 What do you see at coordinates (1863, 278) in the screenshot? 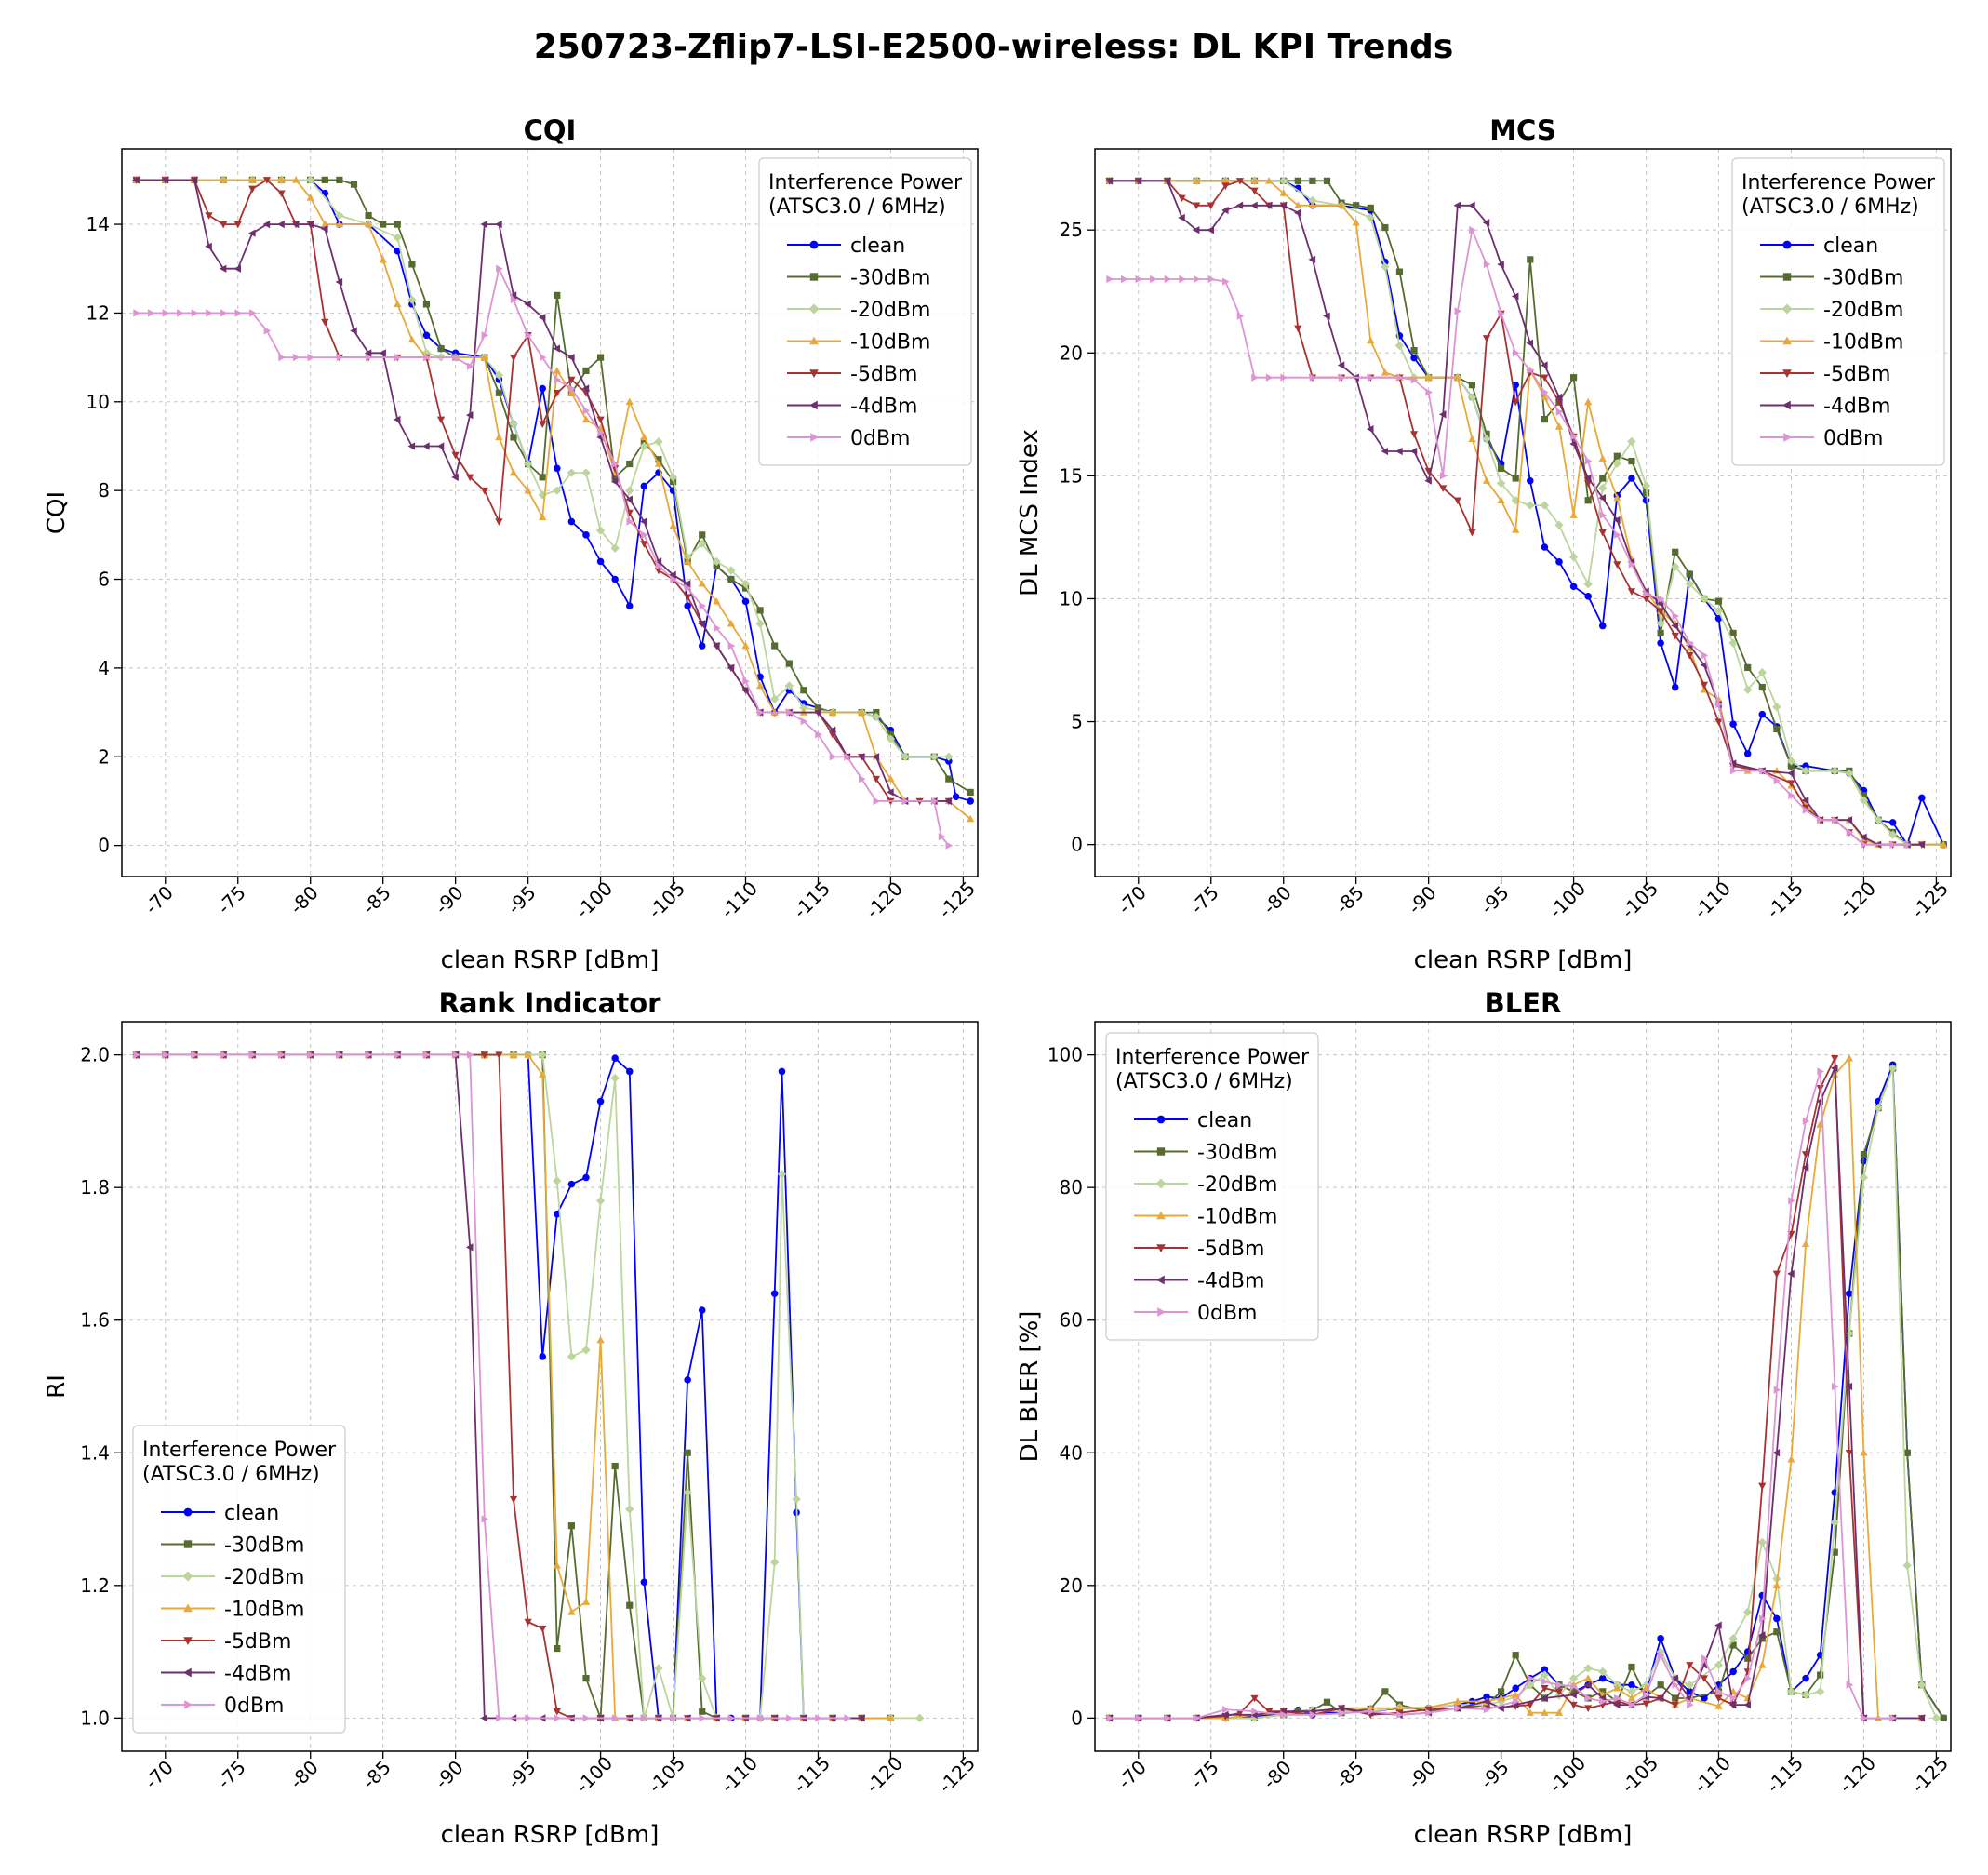
I see `legend-label: -30dBm` at bounding box center [1863, 278].